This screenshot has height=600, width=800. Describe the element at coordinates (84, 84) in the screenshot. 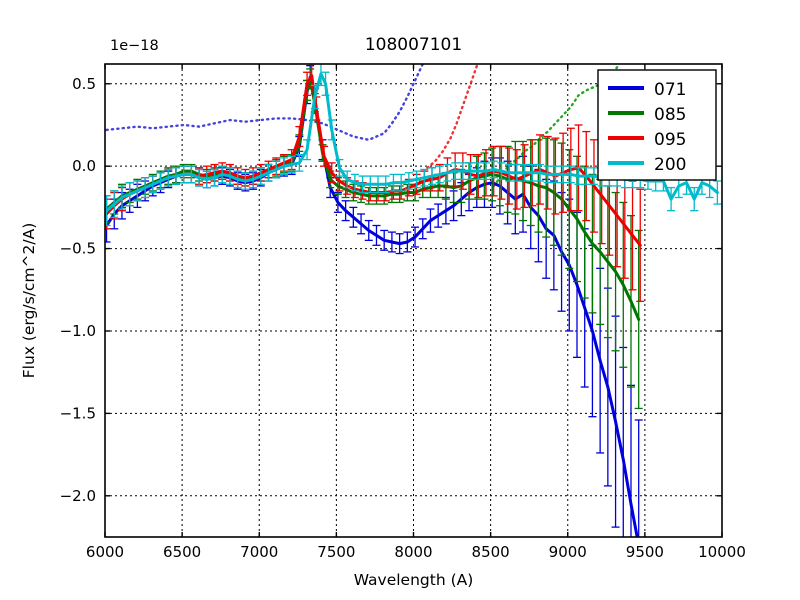

I see `svg-text: 0.5` at that location.